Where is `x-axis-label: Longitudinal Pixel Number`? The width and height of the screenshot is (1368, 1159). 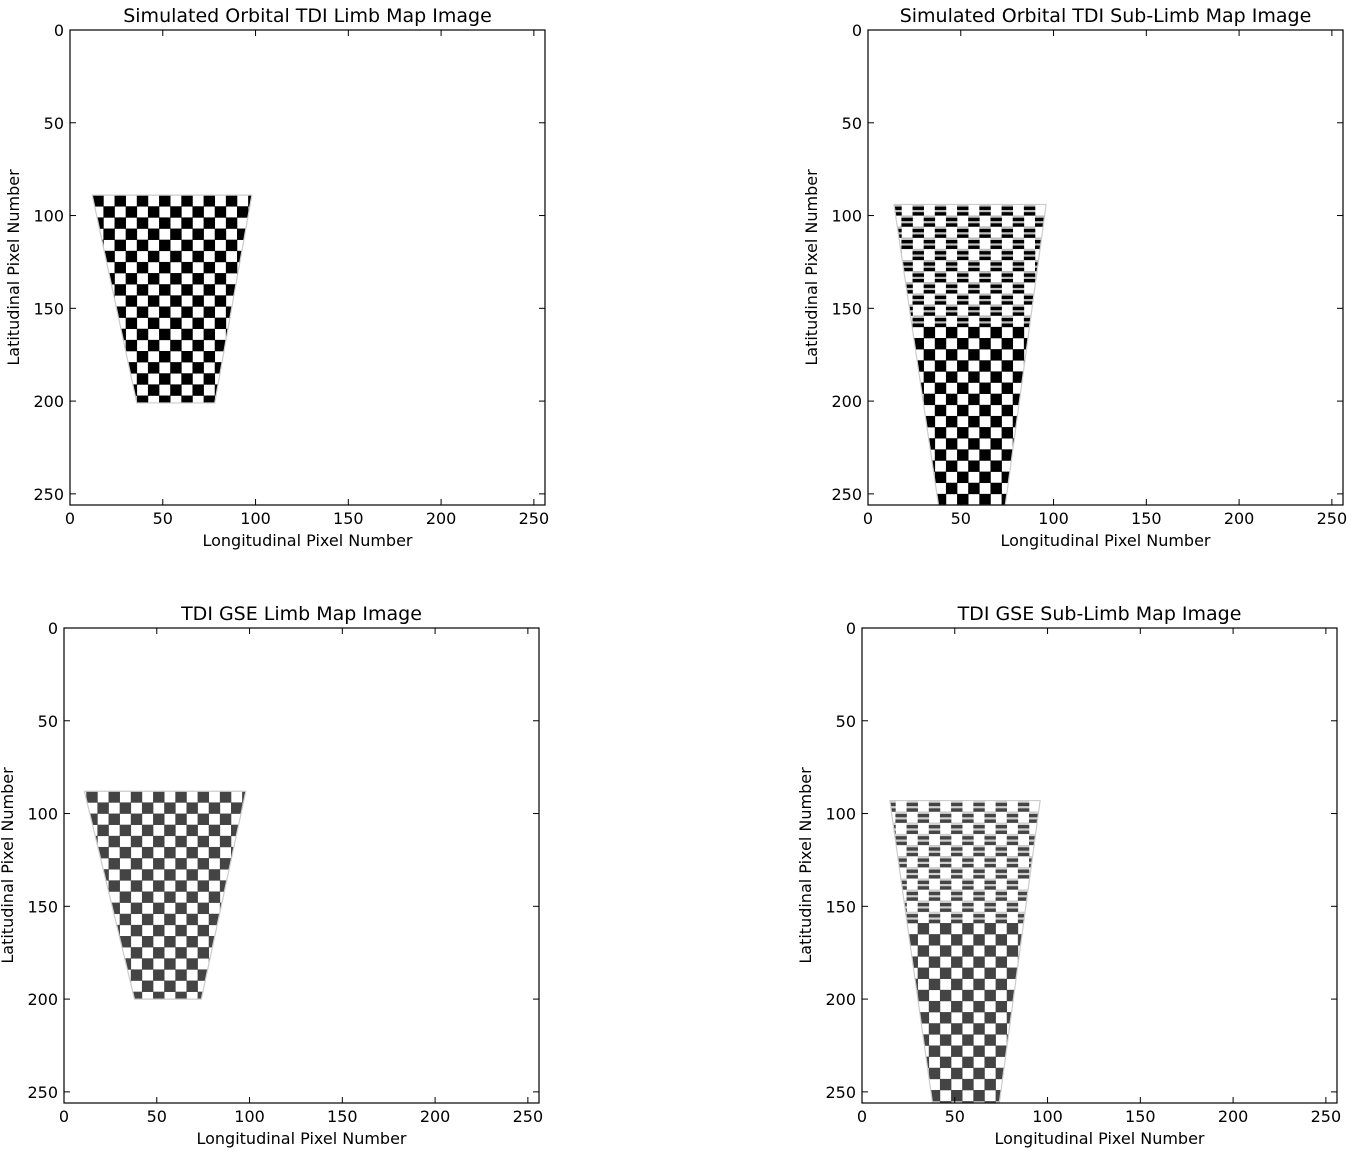 x-axis-label: Longitudinal Pixel Number is located at coordinates (307, 540).